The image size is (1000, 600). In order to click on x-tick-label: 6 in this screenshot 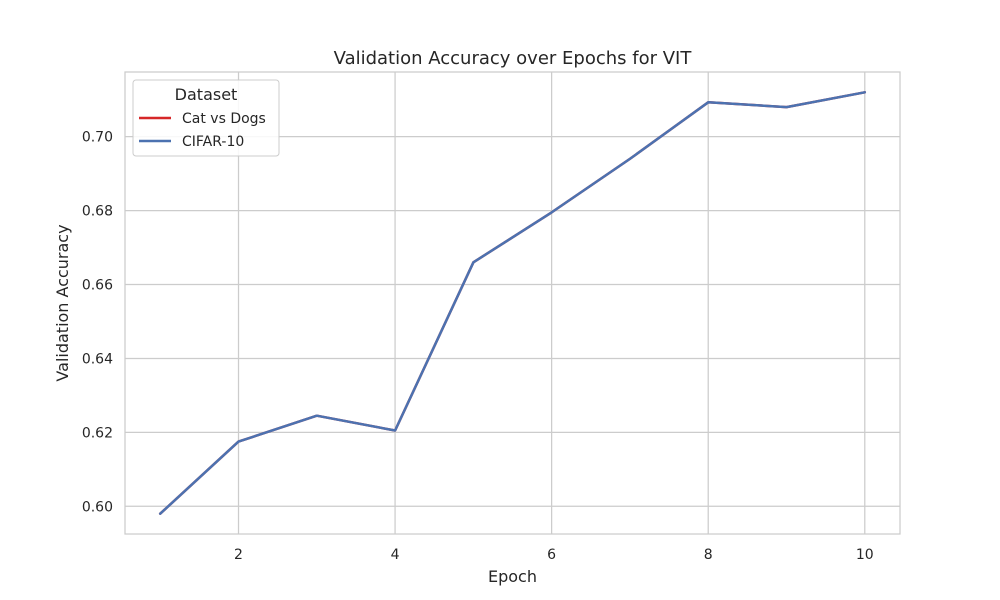, I will do `click(551, 555)`.